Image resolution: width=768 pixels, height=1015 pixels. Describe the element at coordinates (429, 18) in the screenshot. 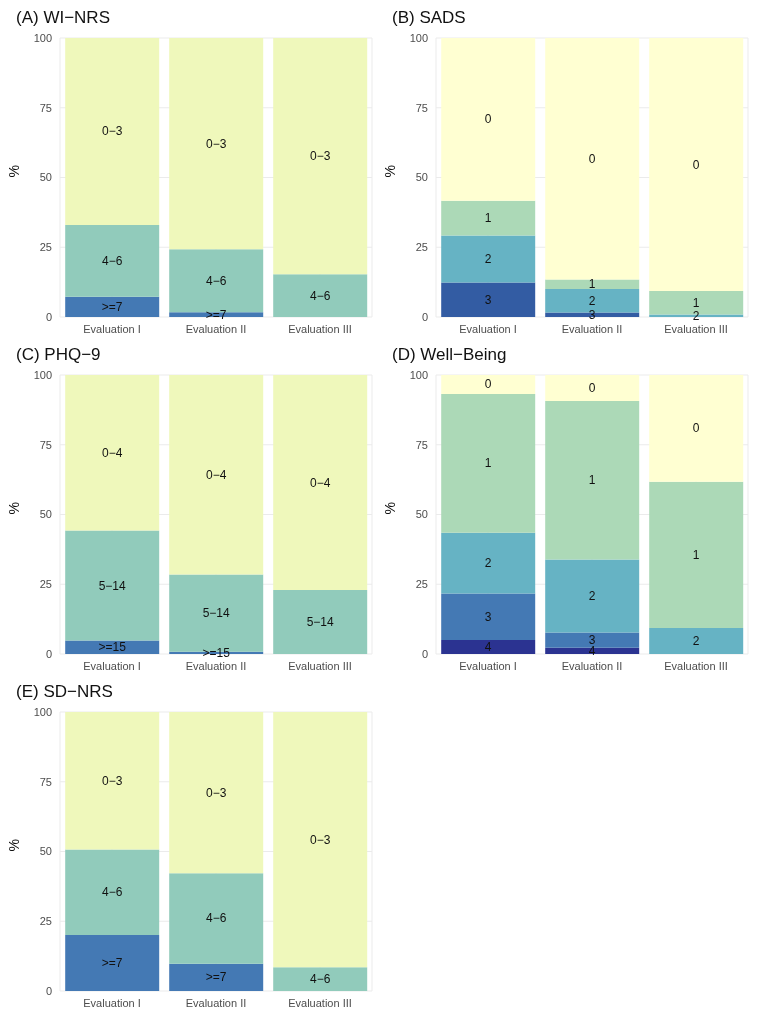

I see `chart-title: (B) SADS` at that location.